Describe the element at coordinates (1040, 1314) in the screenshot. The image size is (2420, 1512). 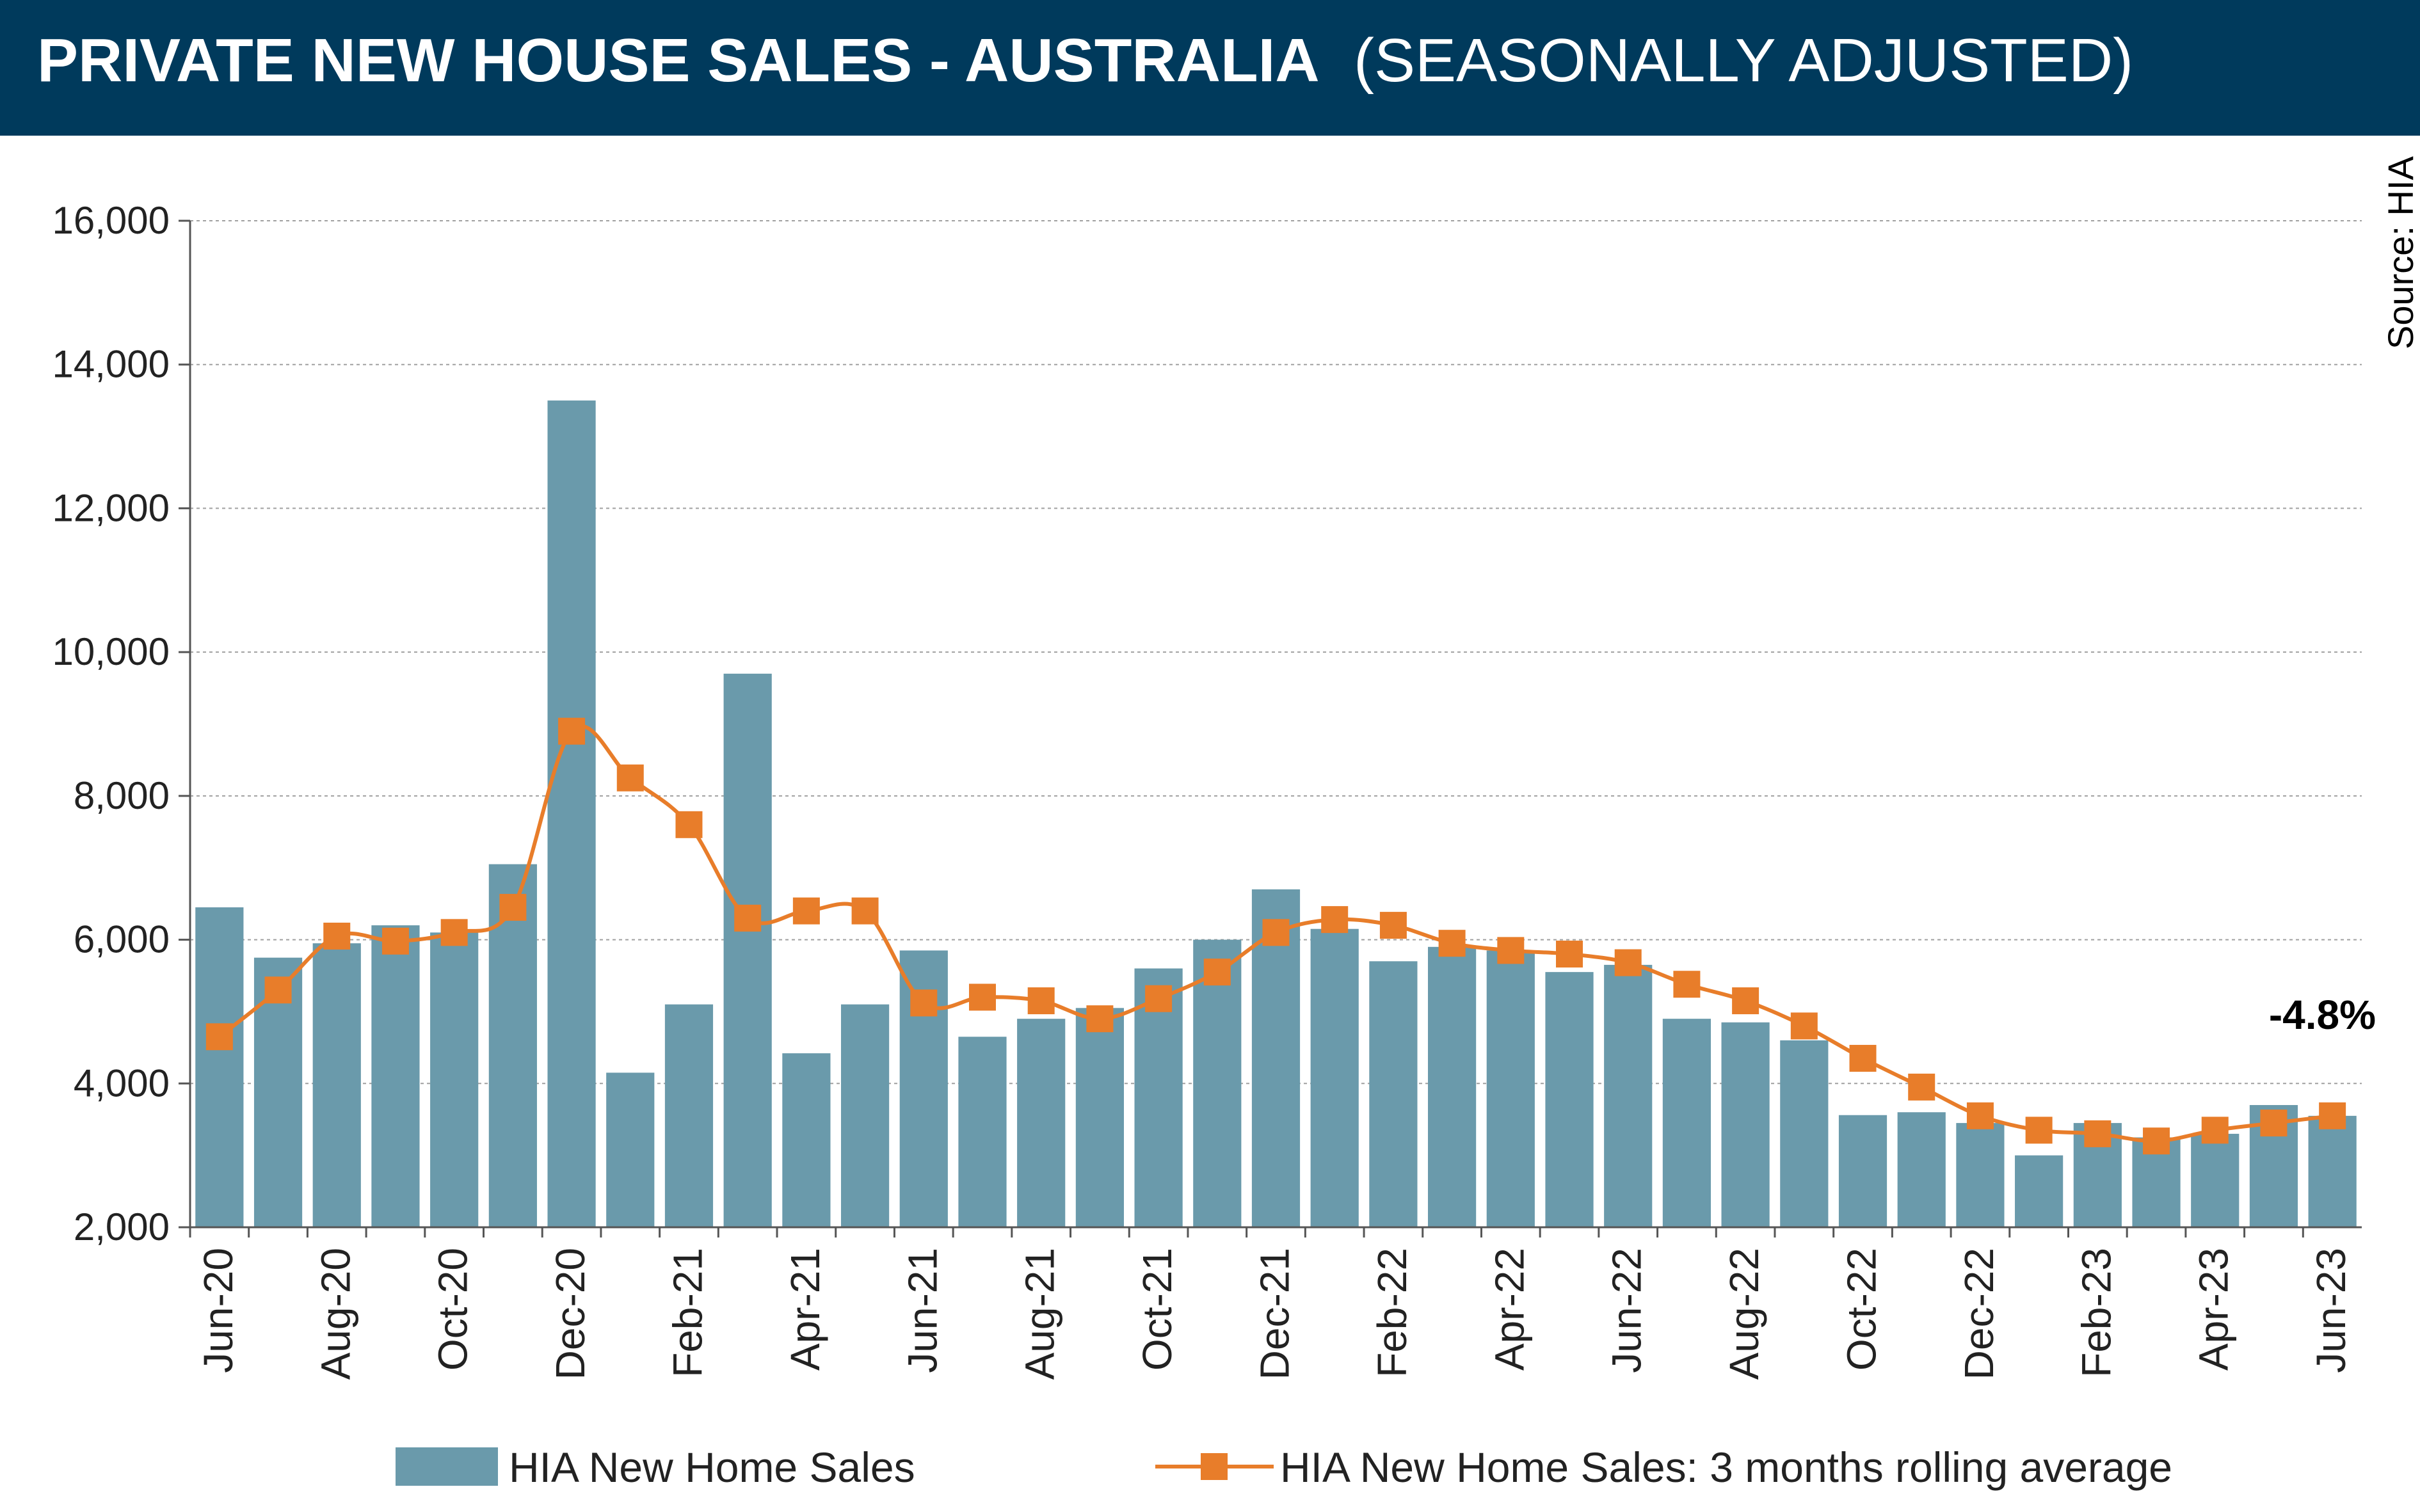
I see `x-tick-label: Aug-21` at that location.